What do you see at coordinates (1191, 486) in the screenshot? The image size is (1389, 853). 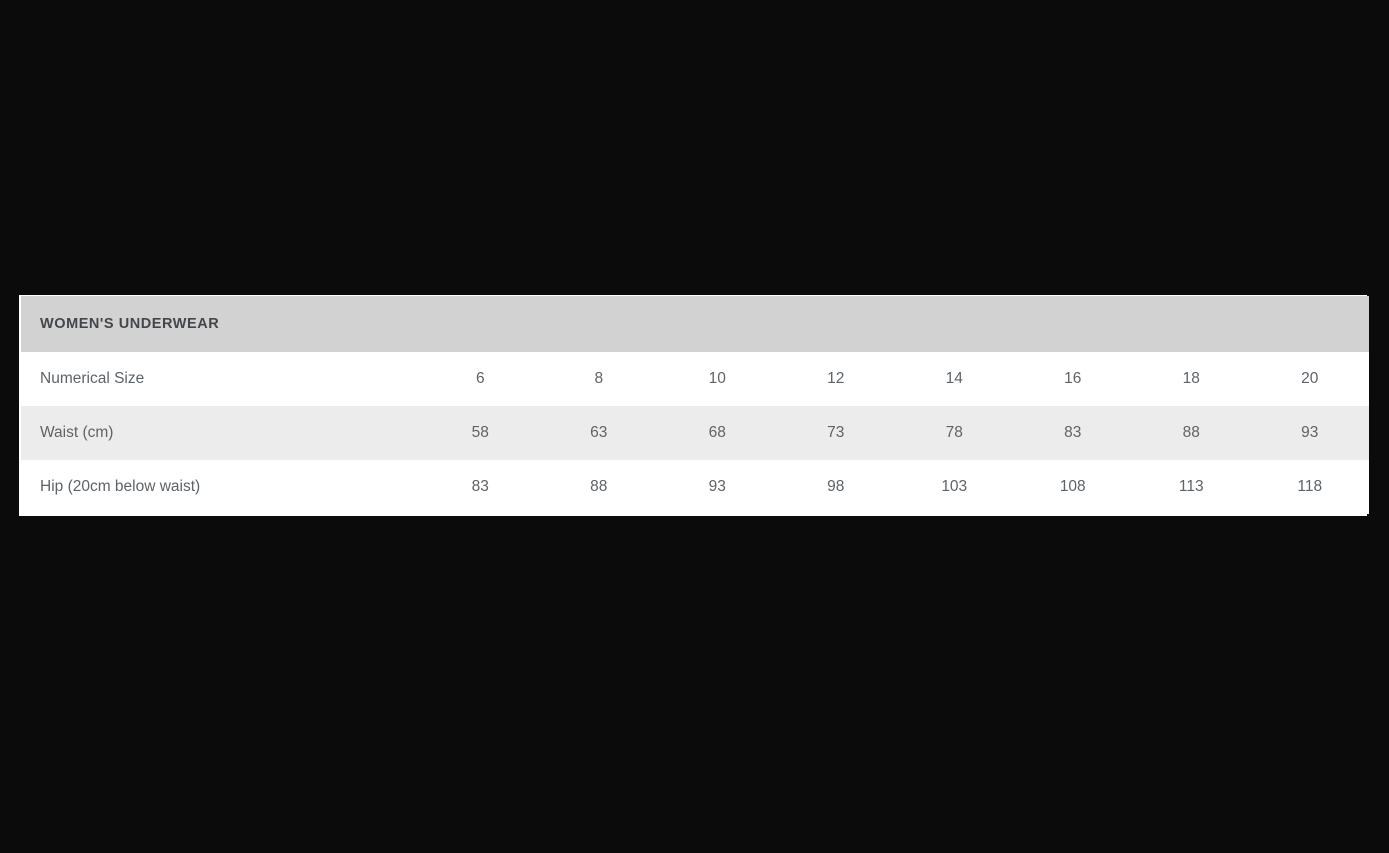 I see `cell-hip-6: 113` at bounding box center [1191, 486].